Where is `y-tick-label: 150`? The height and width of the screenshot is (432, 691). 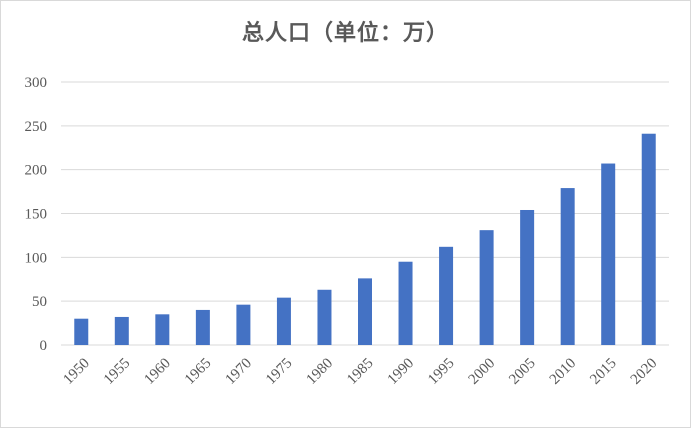
y-tick-label: 150 is located at coordinates (36, 215).